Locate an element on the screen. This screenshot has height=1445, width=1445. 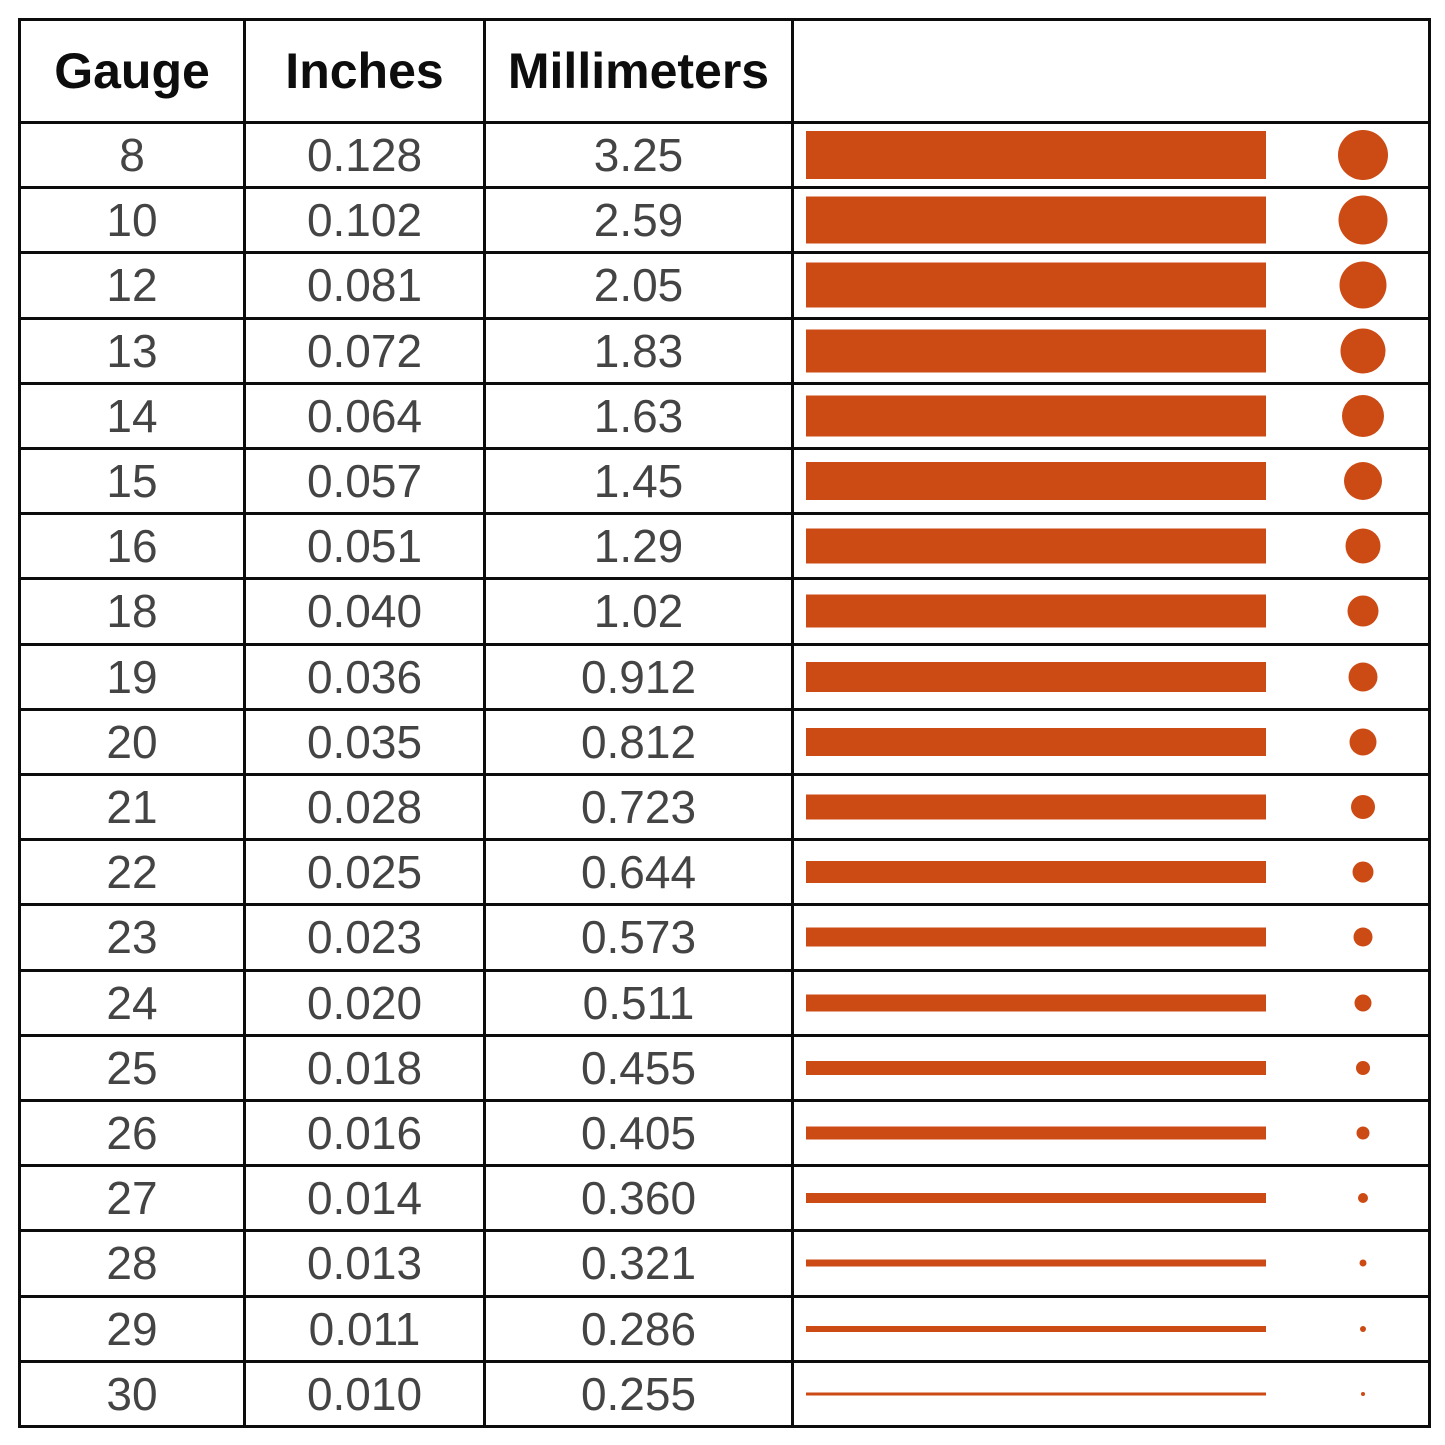
gauge-cell: 29 is located at coordinates (132, 1328).